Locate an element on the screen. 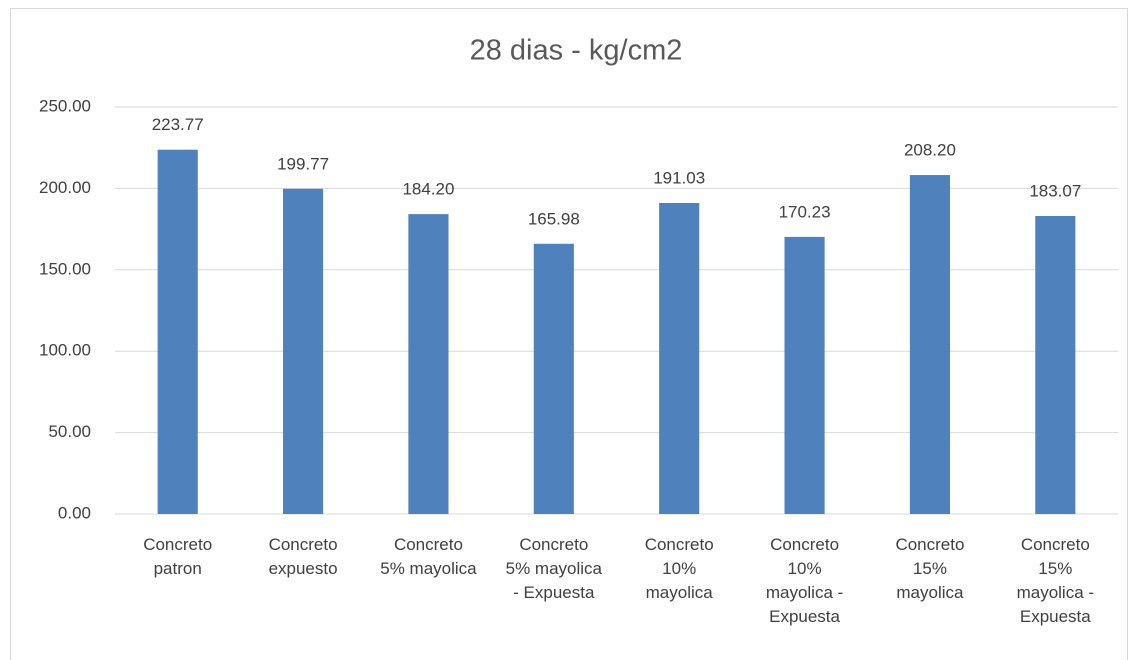 Image resolution: width=1136 pixels, height=660 pixels. y-tick-label: 150.00 is located at coordinates (65, 268).